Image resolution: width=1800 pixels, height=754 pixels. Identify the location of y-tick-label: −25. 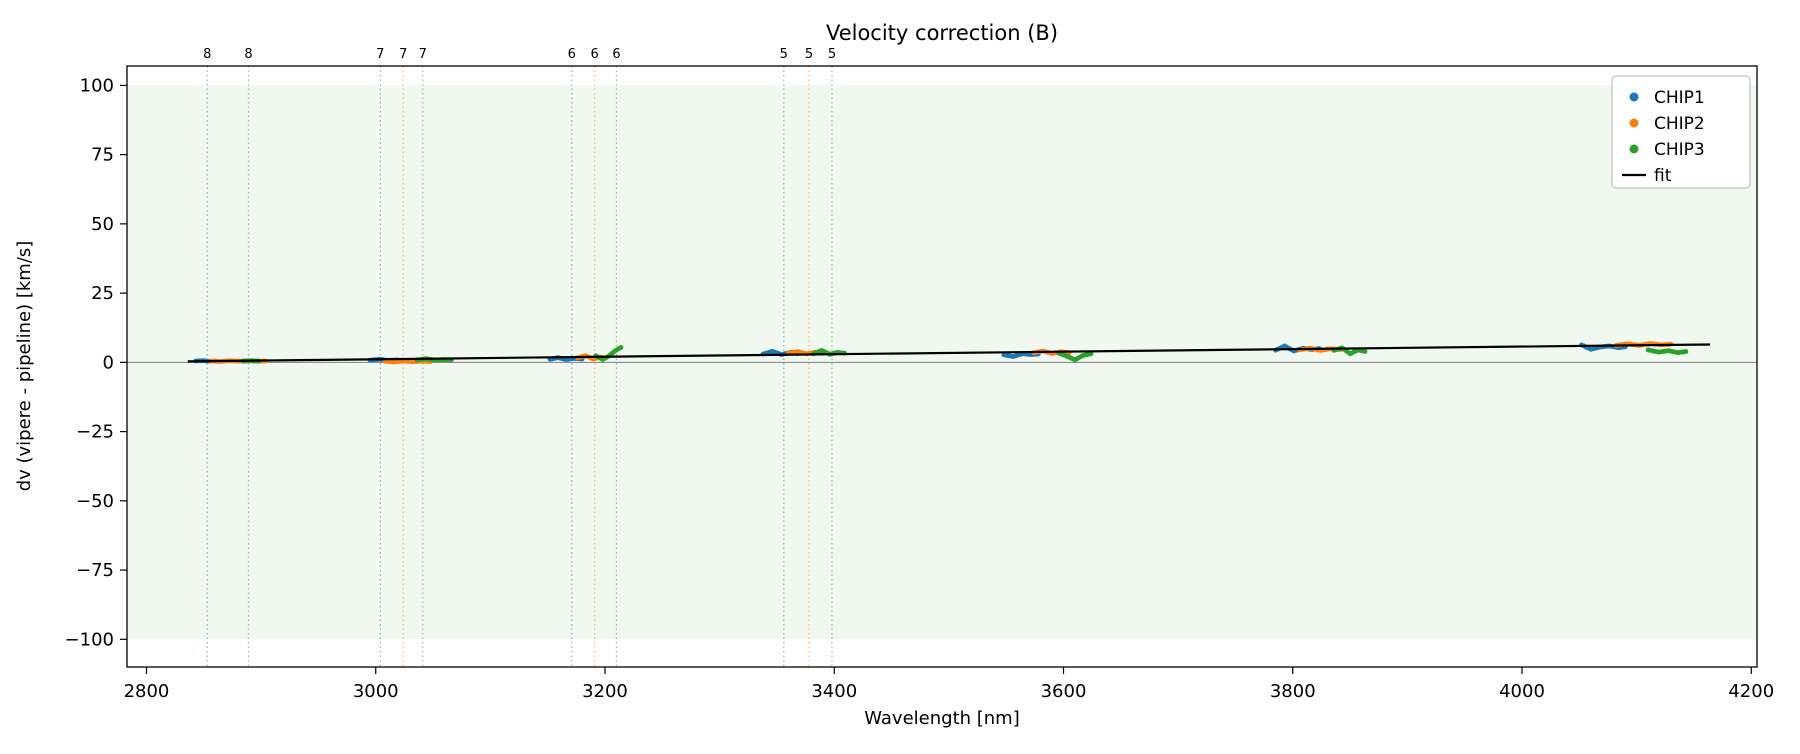
(95, 432).